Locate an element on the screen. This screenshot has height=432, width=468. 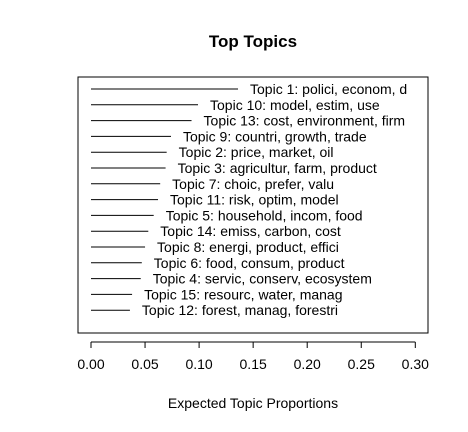
x-tick-label: 0.30 is located at coordinates (415, 364).